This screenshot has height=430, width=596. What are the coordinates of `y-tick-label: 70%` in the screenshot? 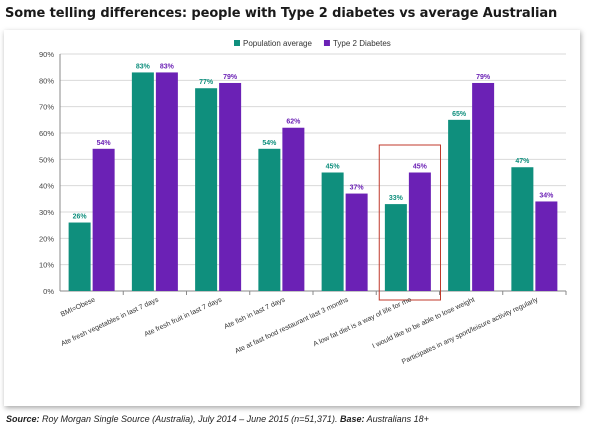 It's located at (46, 107).